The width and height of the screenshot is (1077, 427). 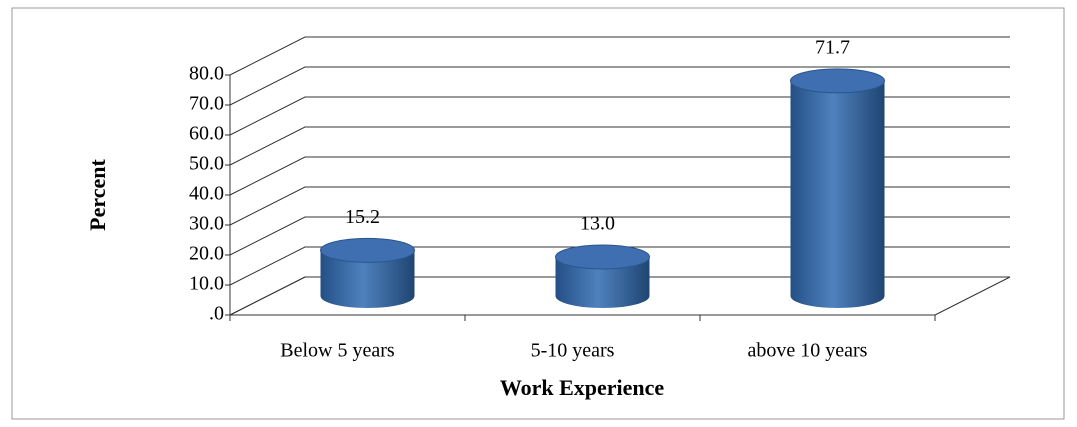 I want to click on y-axis-title: Percent, so click(x=97, y=195).